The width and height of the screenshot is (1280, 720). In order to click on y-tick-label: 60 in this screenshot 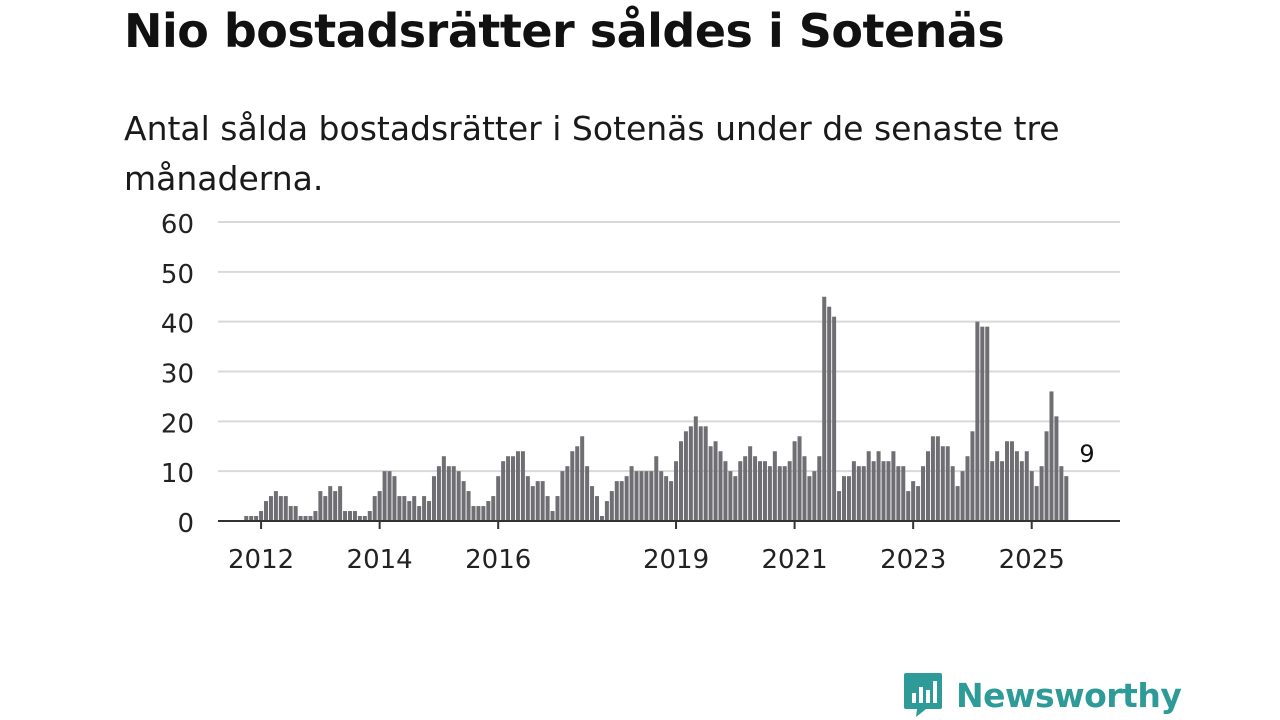, I will do `click(177, 225)`.